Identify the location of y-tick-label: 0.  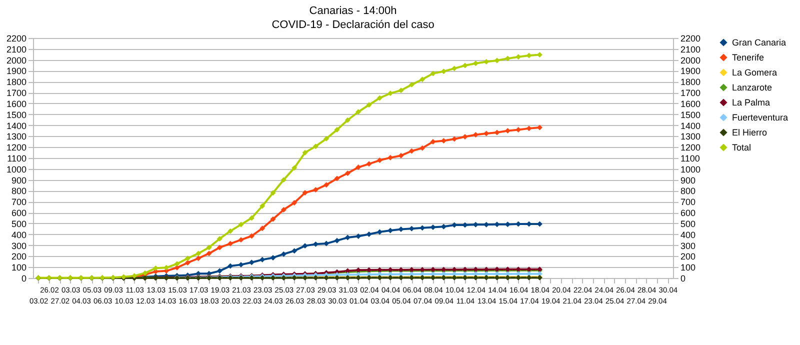
(23, 279).